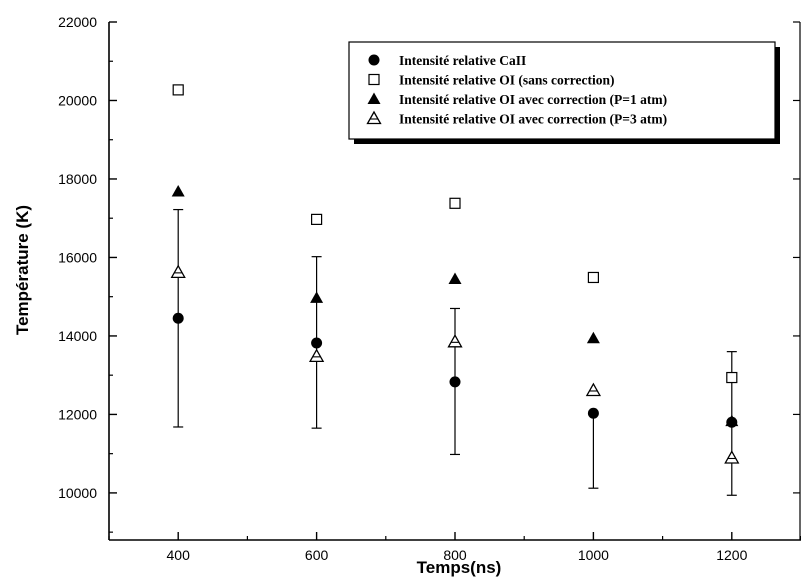  Describe the element at coordinates (22, 270) in the screenshot. I see `y-axis-label: Température (K)` at that location.